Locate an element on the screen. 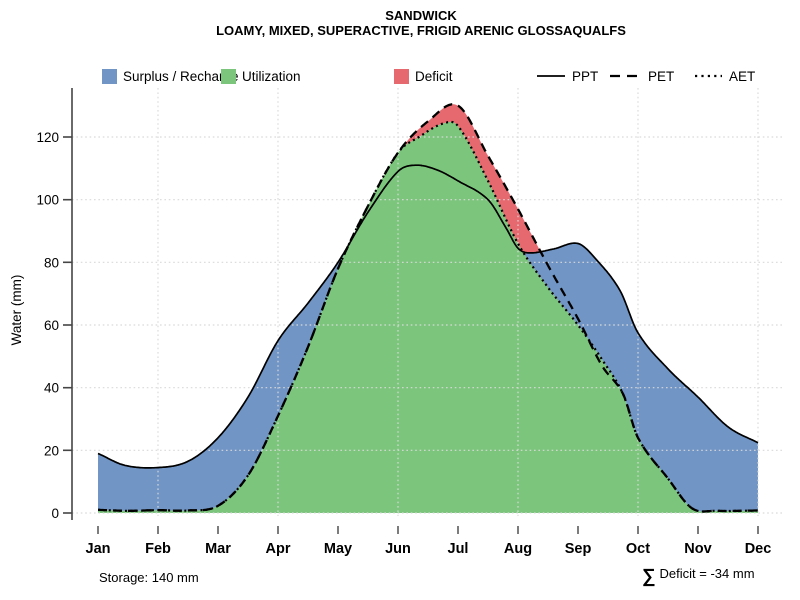  legend-item-aet: AET is located at coordinates (724, 76).